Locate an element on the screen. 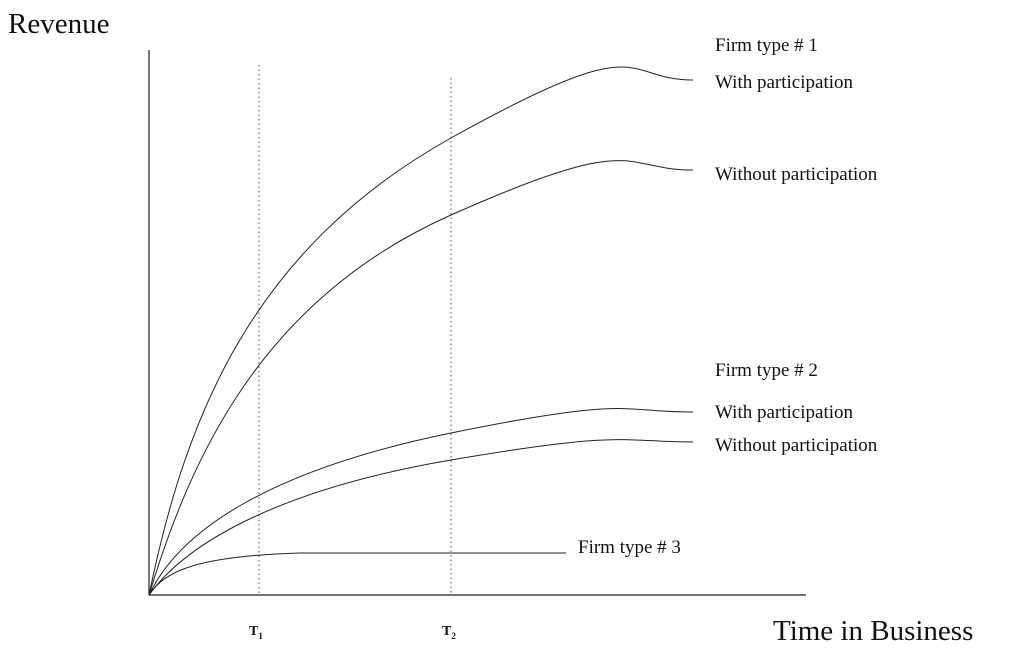 The height and width of the screenshot is (664, 1017). firm1-title: Firm type # 1 is located at coordinates (766, 45).